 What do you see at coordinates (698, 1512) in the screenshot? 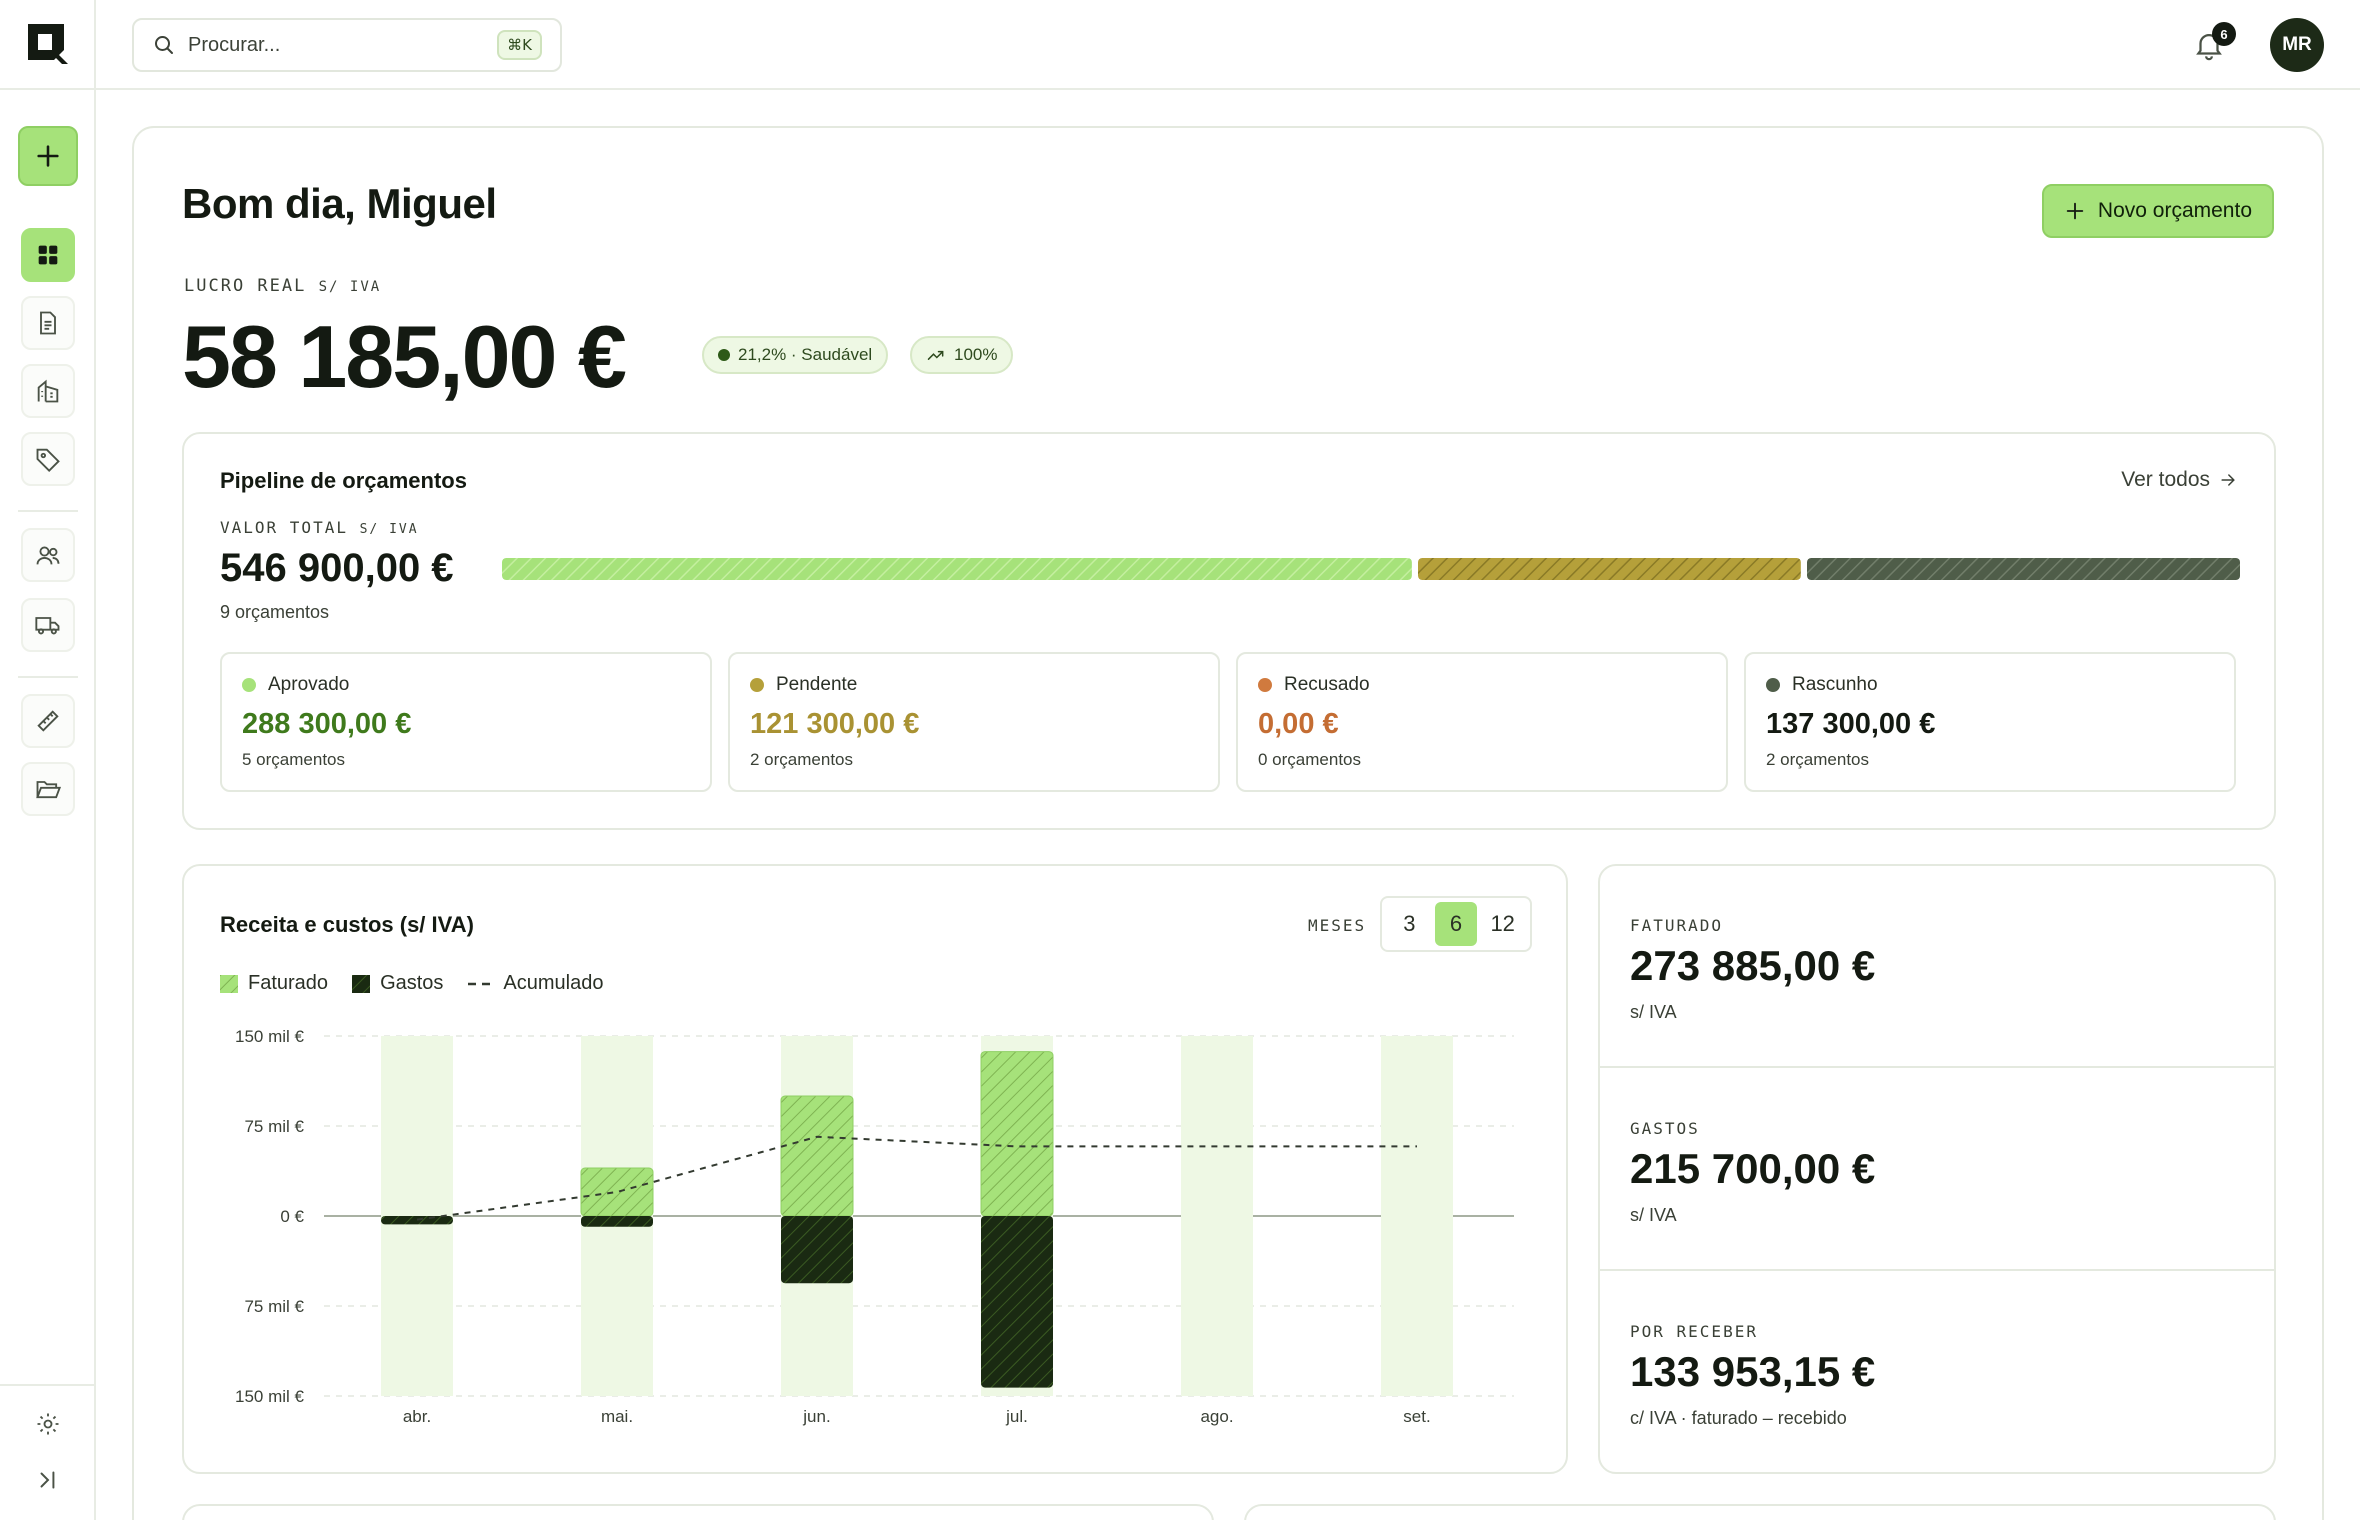
I see `bottom-card-left` at bounding box center [698, 1512].